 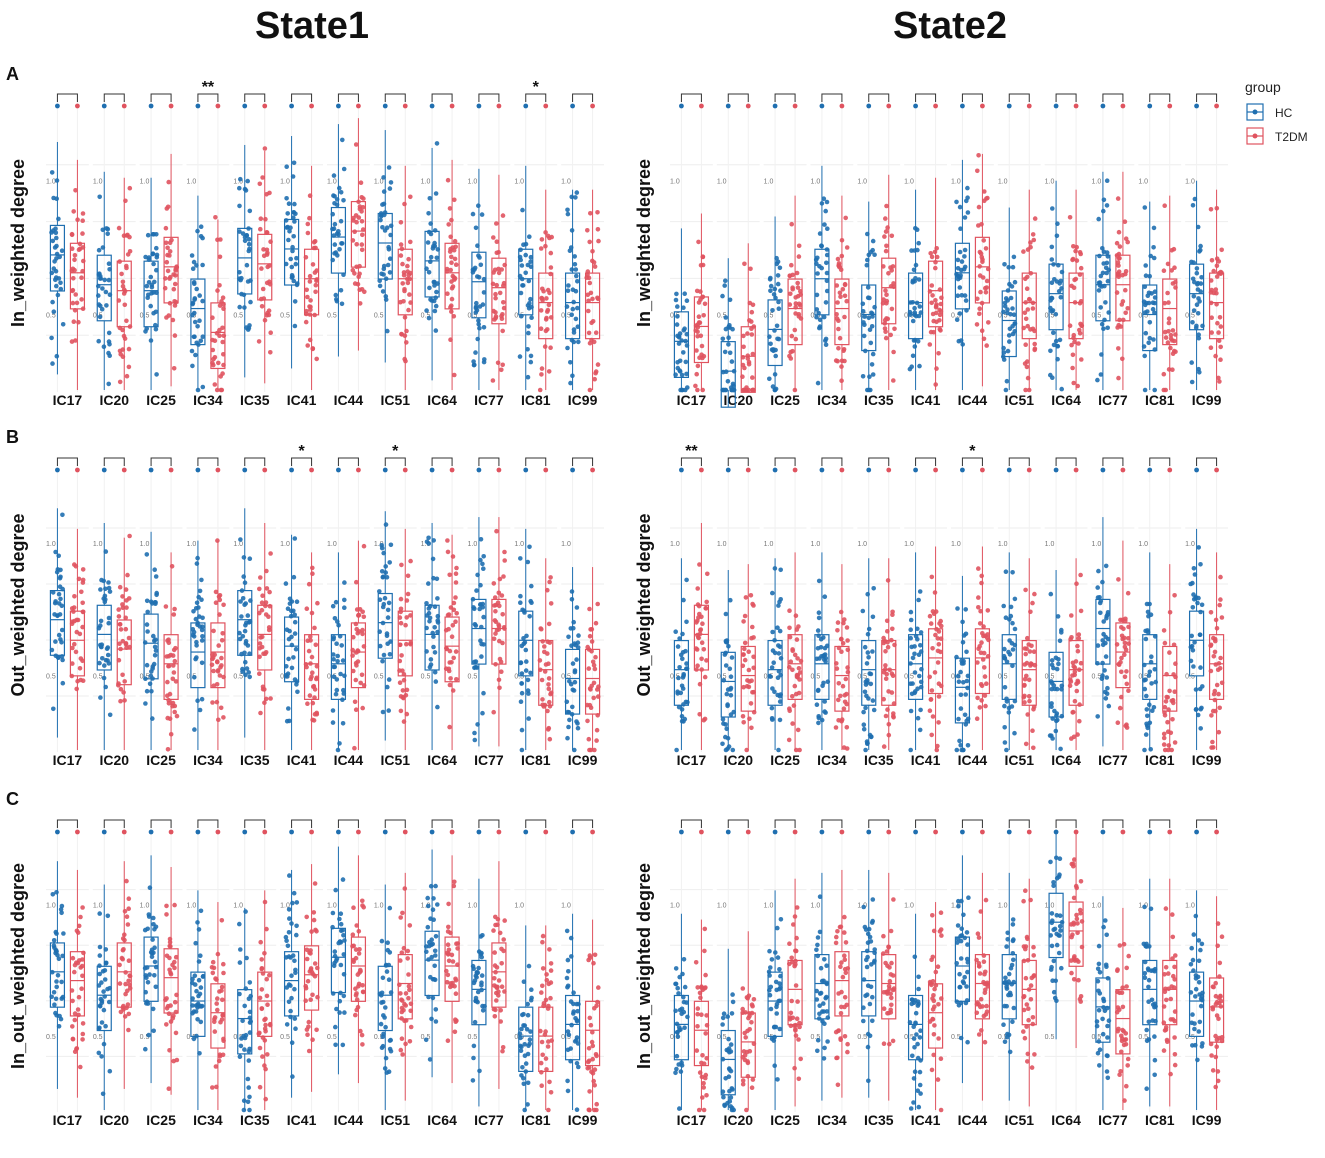 What do you see at coordinates (701, 248) in the screenshot?
I see `box-t2dm` at bounding box center [701, 248].